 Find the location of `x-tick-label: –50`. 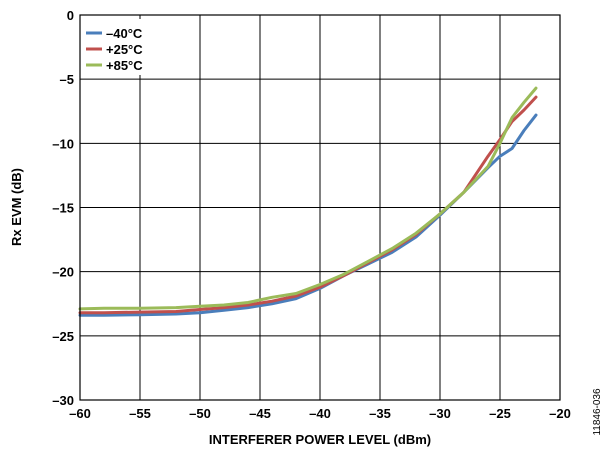

x-tick-label: –50 is located at coordinates (200, 413).